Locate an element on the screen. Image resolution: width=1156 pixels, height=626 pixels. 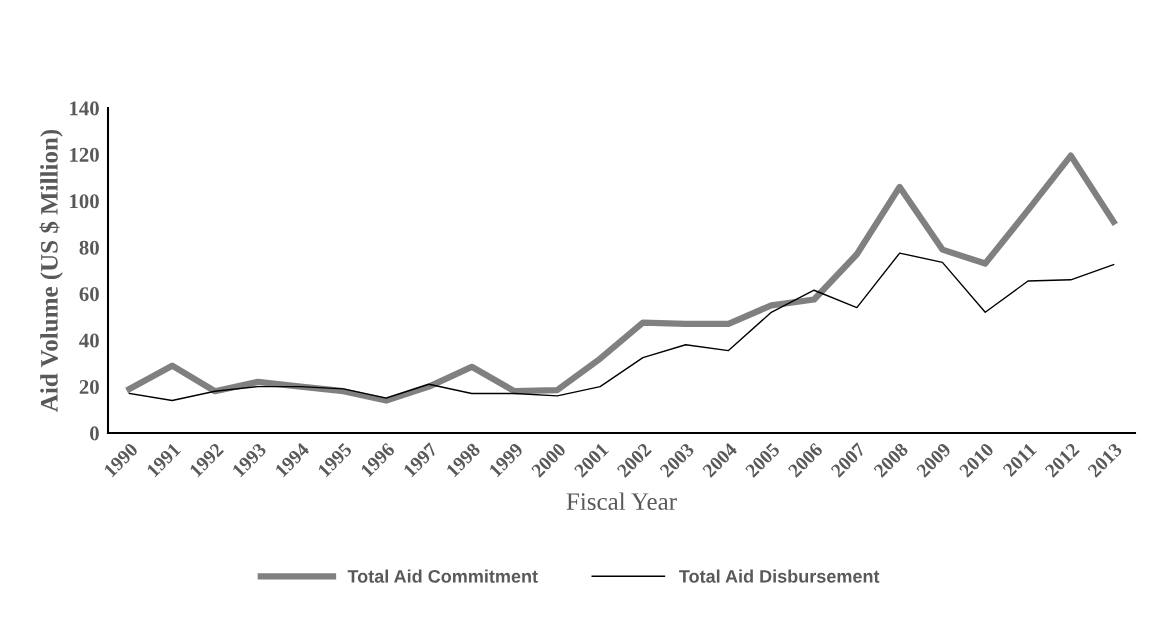
legend-label: Total Aid Commitment is located at coordinates (442, 576).